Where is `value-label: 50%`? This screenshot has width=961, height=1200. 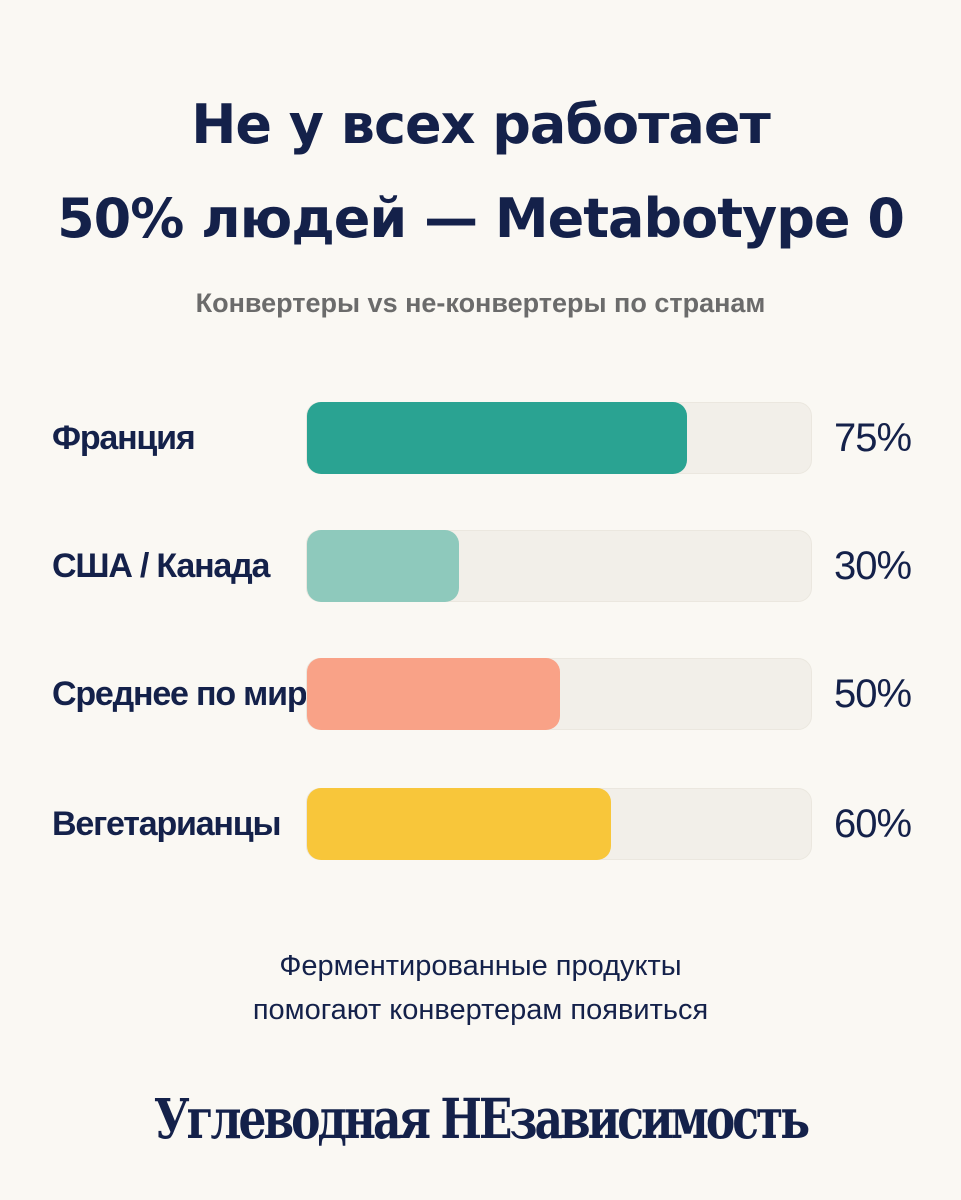 value-label: 50% is located at coordinates (873, 693).